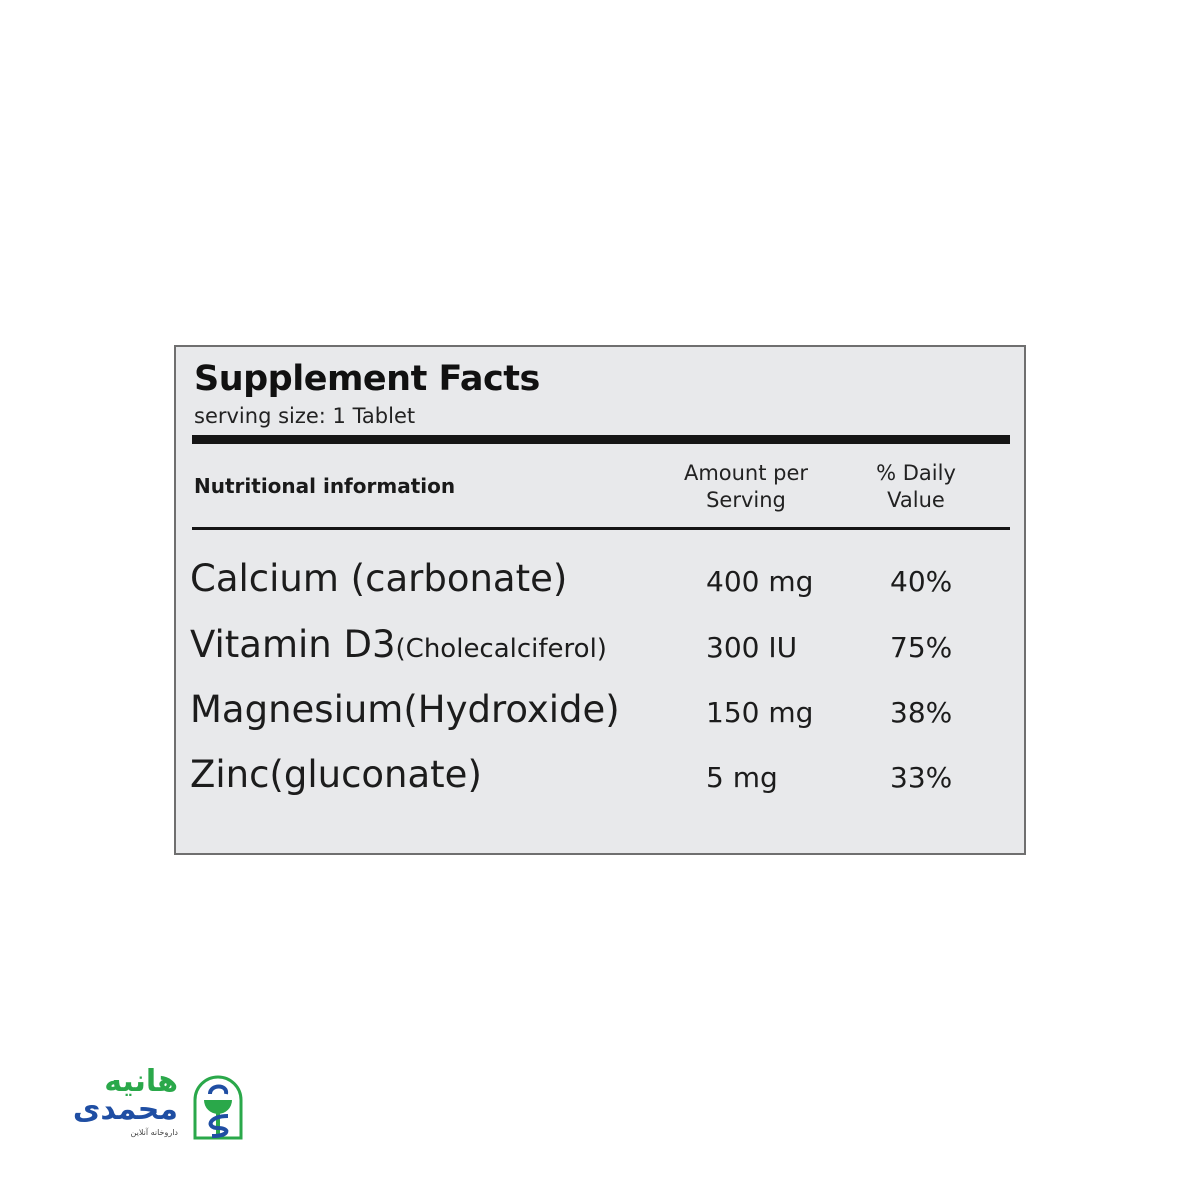  What do you see at coordinates (601, 528) in the screenshot?
I see `thin-divider` at bounding box center [601, 528].